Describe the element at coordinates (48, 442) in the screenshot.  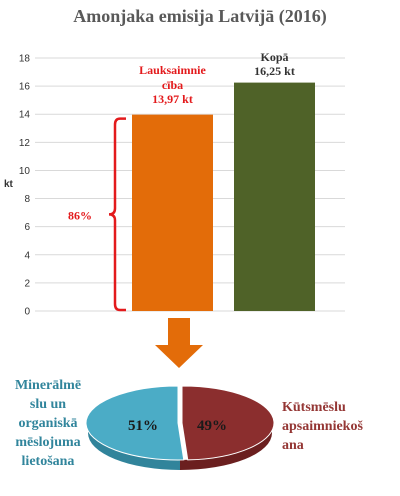
I see `pie-left-label-line: mēslojuma` at that location.